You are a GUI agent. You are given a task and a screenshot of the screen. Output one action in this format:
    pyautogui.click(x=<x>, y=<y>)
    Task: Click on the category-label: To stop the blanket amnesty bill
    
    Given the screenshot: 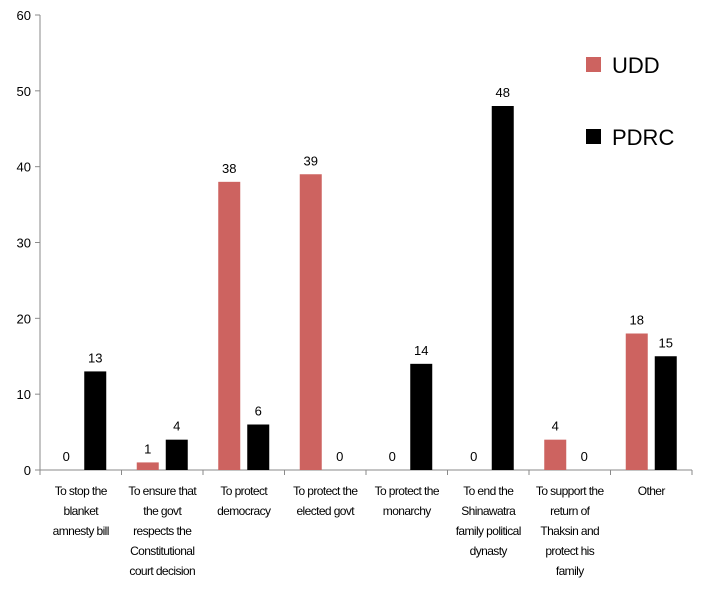 What is the action you would take?
    pyautogui.click(x=81, y=511)
    